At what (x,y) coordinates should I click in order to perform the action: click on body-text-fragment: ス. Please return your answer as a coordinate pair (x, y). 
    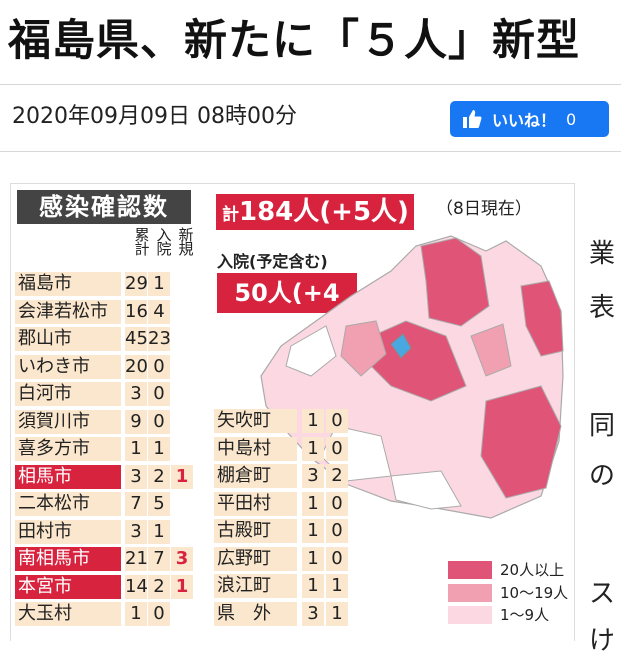
    Looking at the image, I should click on (602, 594).